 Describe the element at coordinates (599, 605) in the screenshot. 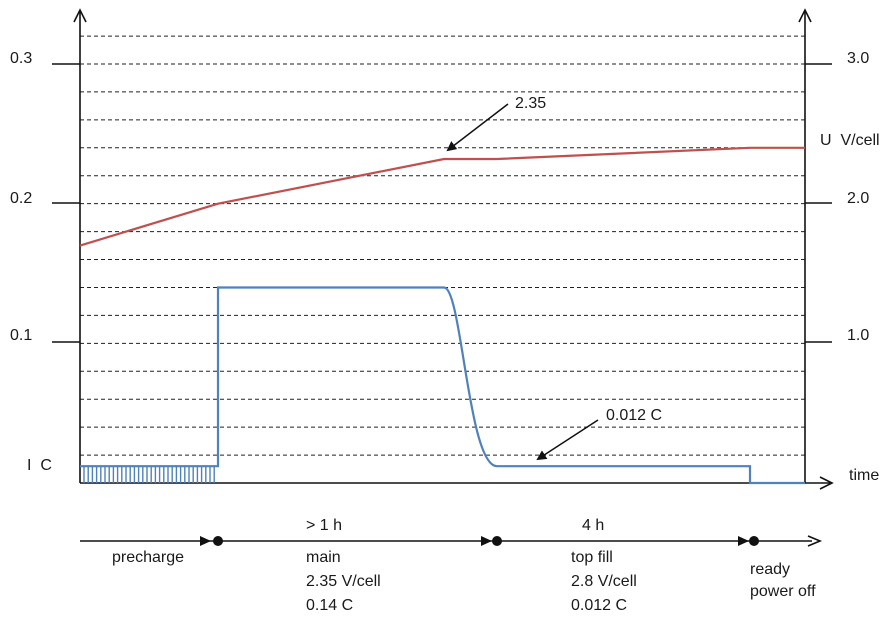

I see `phase-detail-top-fill-current: 0.012 C` at that location.